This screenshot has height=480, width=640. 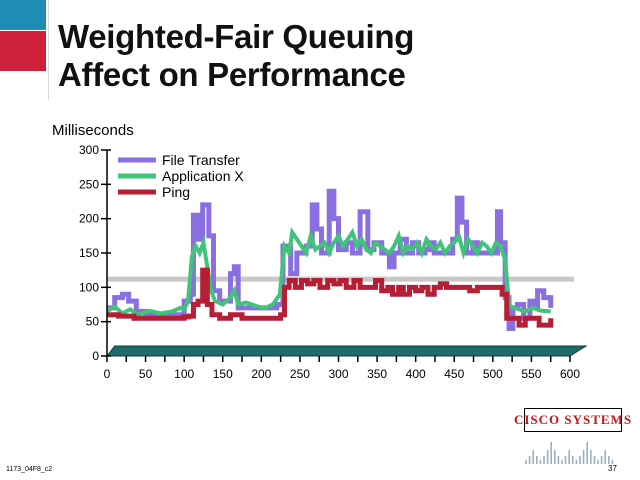 What do you see at coordinates (531, 374) in the screenshot?
I see `x-tick-label: 550` at bounding box center [531, 374].